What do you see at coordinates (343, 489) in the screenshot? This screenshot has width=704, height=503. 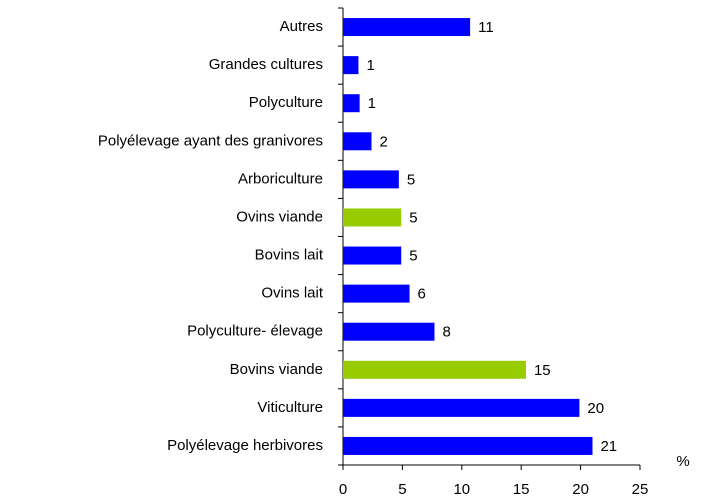 I see `x-tick-label: 0` at bounding box center [343, 489].